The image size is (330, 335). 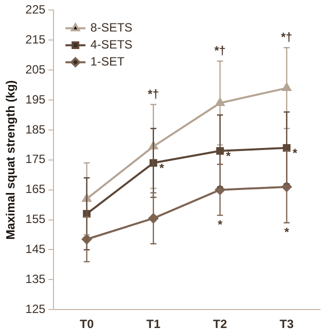 I want to click on x-tick-label: T2, so click(x=220, y=324).